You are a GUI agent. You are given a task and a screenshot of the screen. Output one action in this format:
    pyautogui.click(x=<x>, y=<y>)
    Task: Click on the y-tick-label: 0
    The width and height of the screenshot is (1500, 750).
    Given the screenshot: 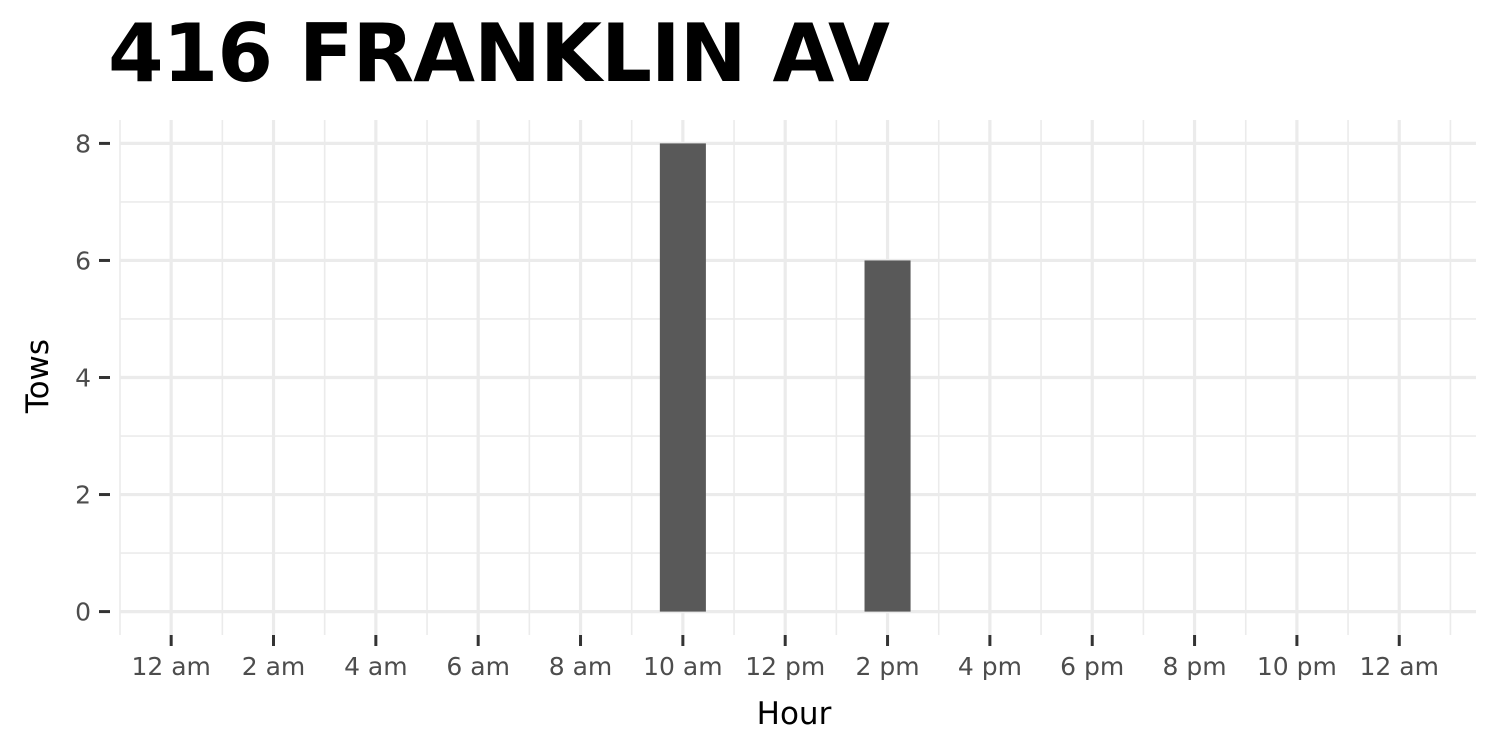 What is the action you would take?
    pyautogui.click(x=83, y=612)
    